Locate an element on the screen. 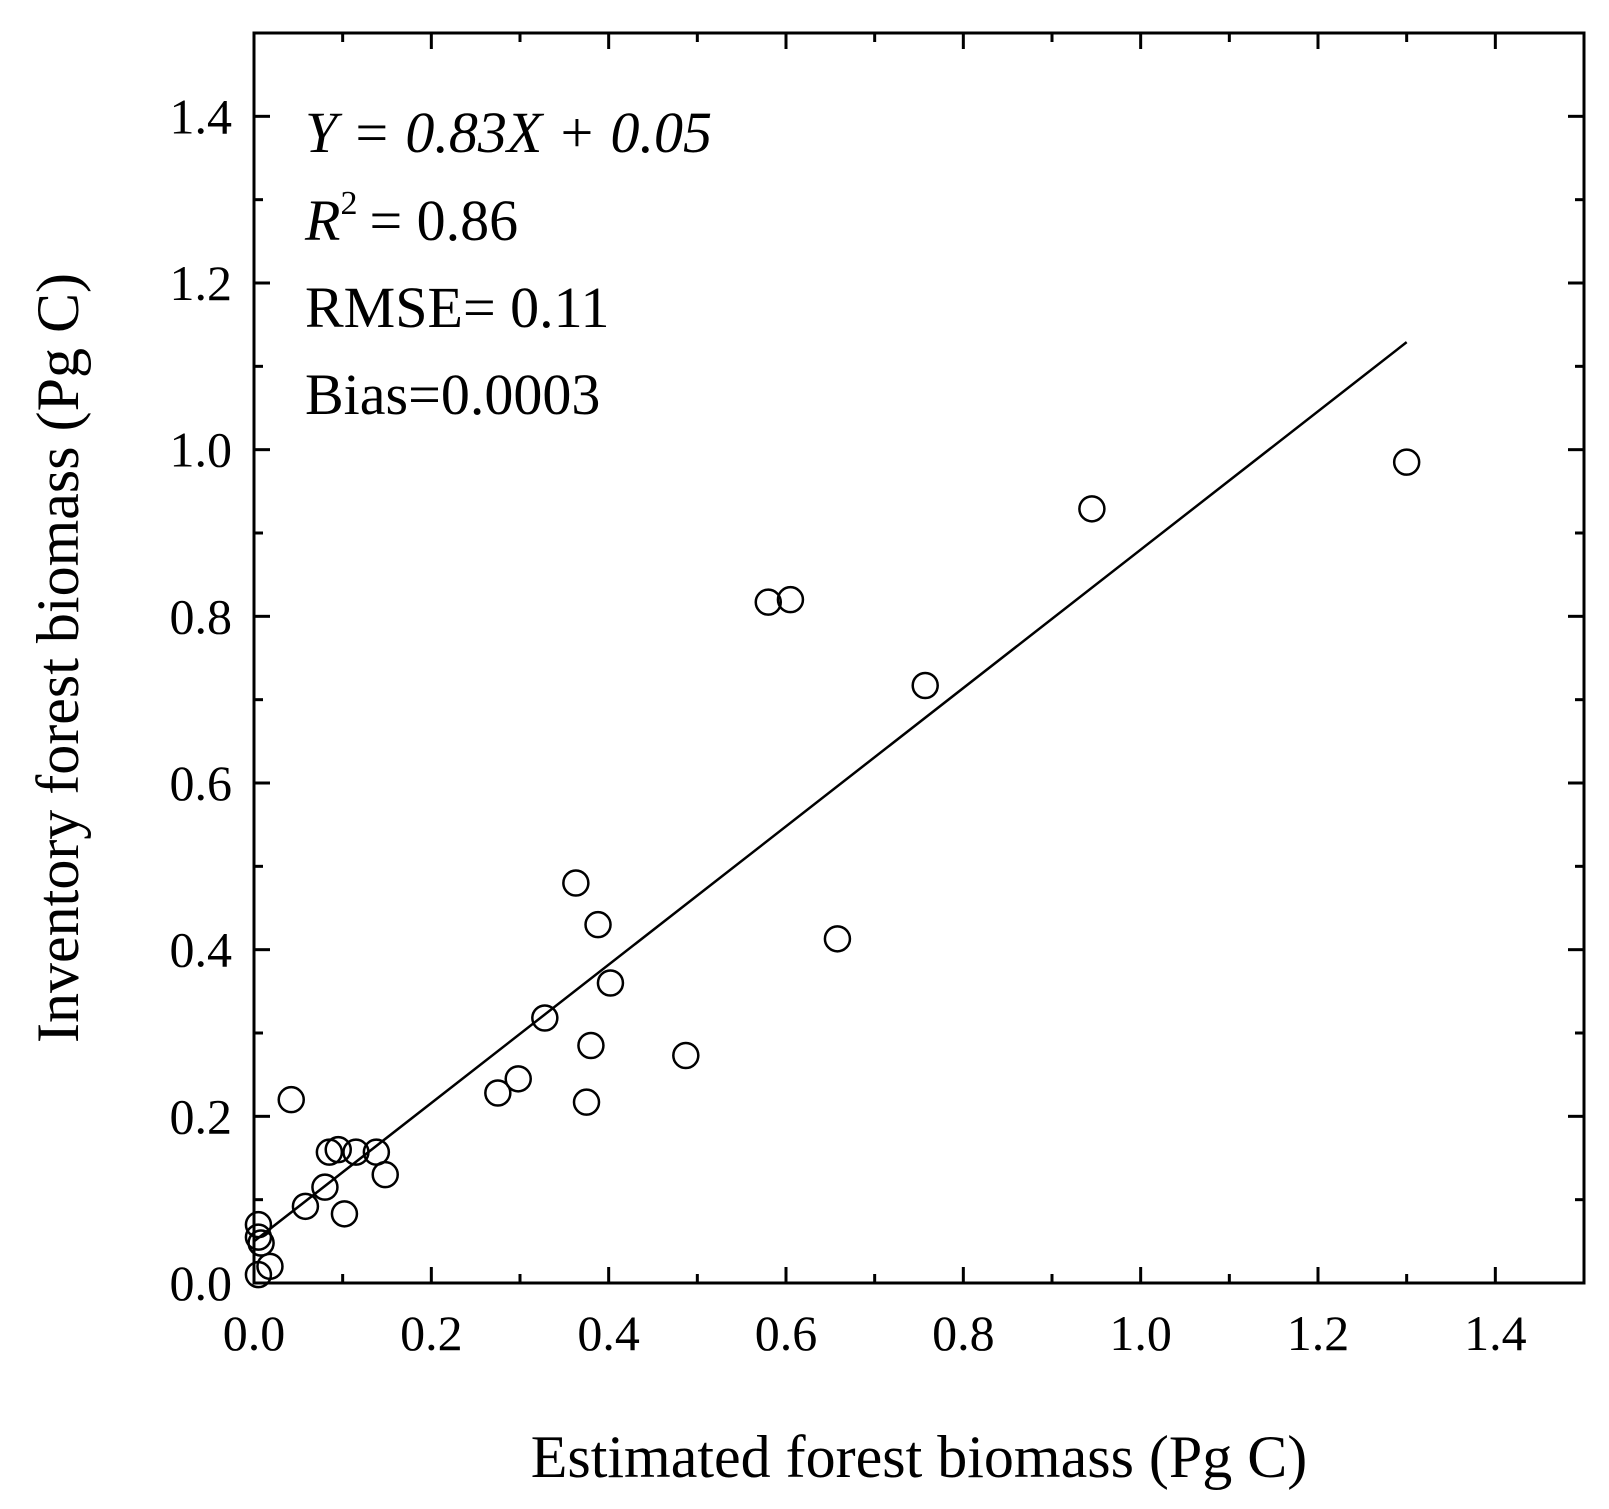  rmse-text: RMSE= 0.11 is located at coordinates (457, 307).